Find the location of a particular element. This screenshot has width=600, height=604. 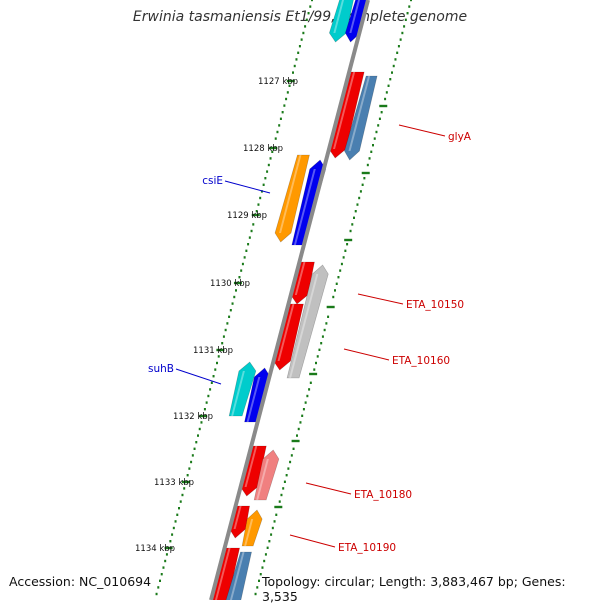

gene-ETA-10150-highlight is located at coordinates (304, 326).